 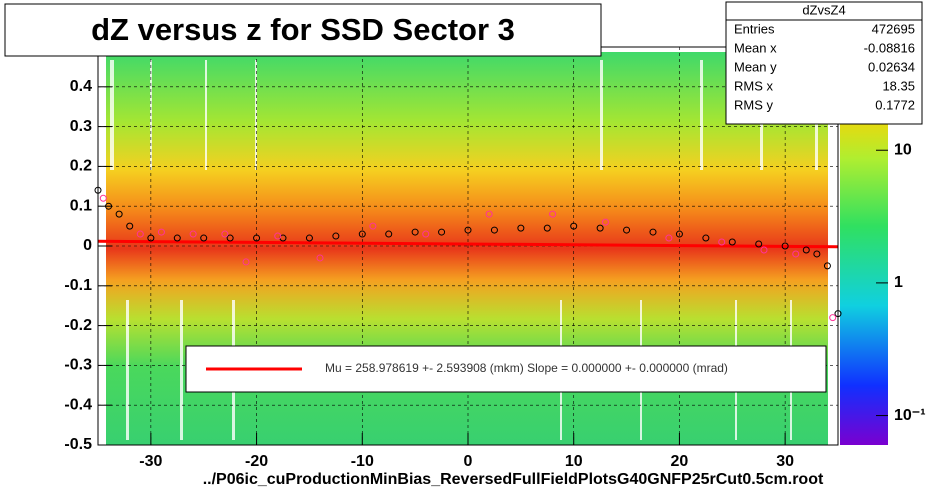 What do you see at coordinates (81, 126) in the screenshot?
I see `y-tick-label: 0.3` at bounding box center [81, 126].